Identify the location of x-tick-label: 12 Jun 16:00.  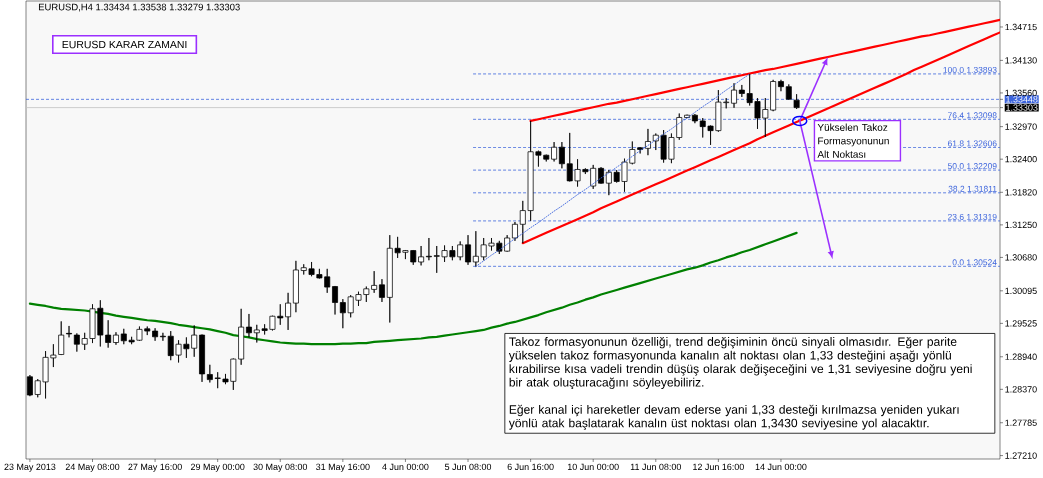
(718, 467).